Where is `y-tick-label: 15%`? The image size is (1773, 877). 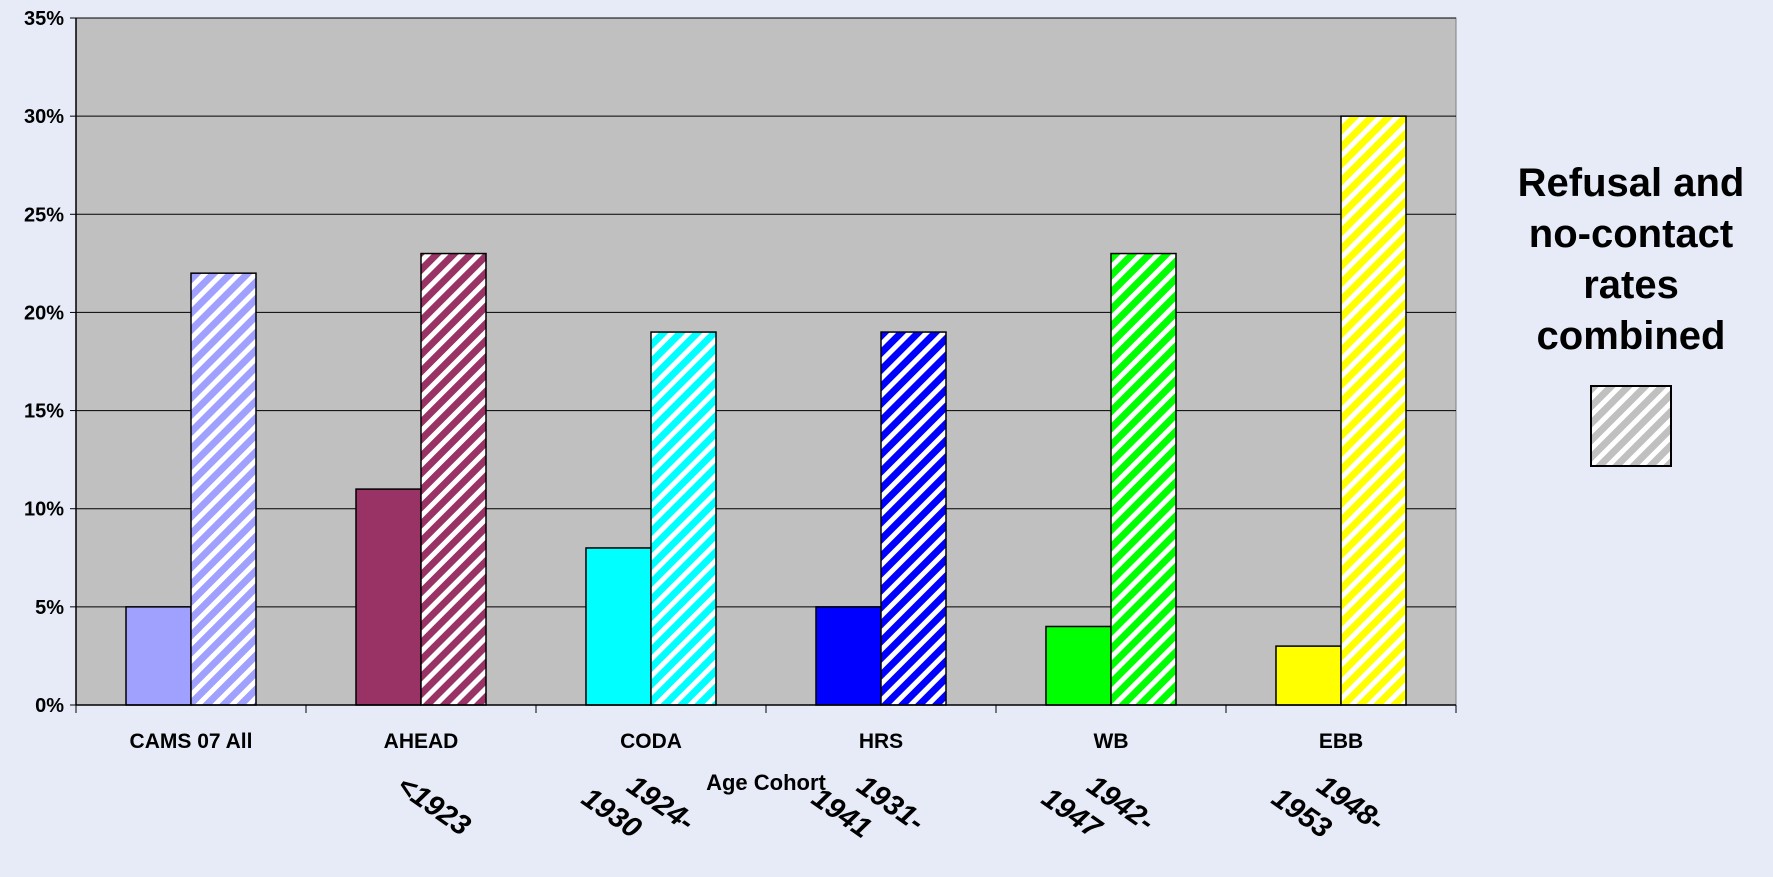
y-tick-label: 15% is located at coordinates (44, 412).